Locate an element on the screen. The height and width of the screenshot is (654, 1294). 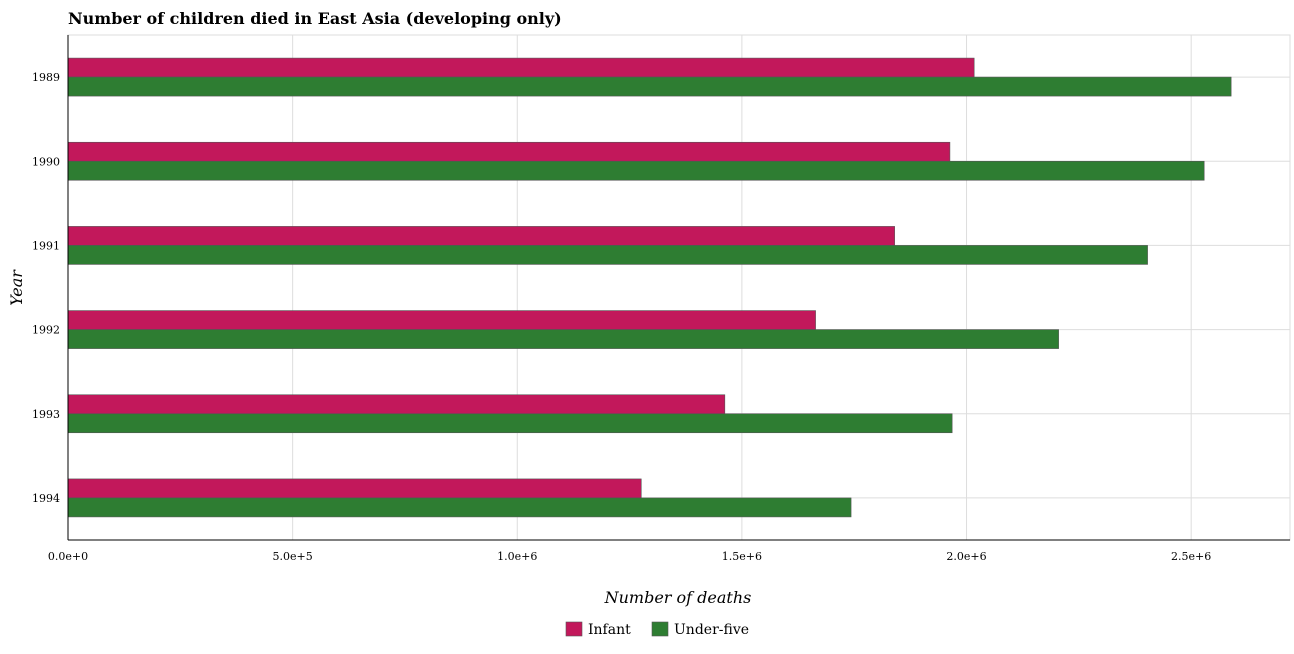
bar-under-five-1994 is located at coordinates (459, 507).